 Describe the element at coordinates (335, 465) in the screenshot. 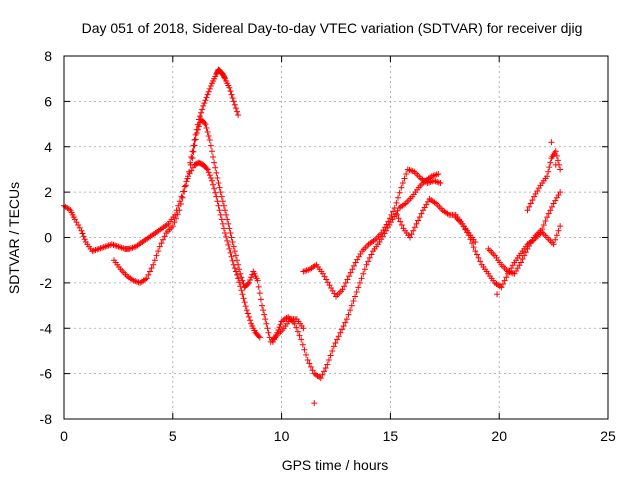

I see `x-axis-label: GPS time / hours` at that location.